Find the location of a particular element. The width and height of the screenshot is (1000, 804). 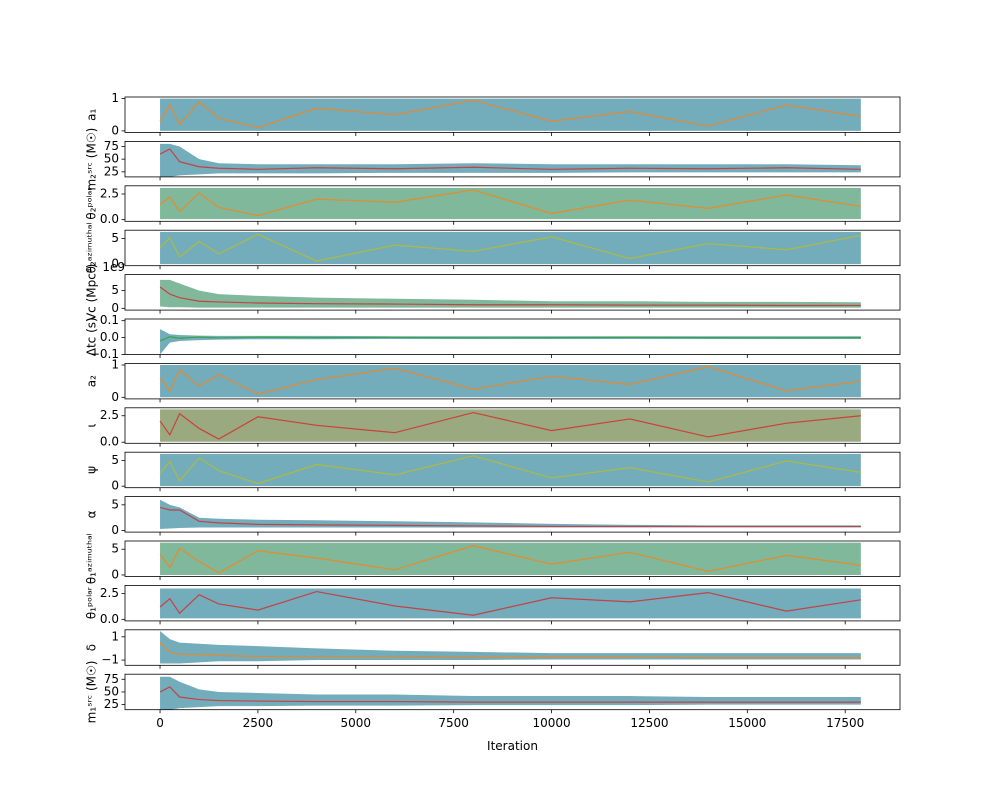

y-axis-label: m₂ˢʳᶜ (M☉) is located at coordinates (92, 159).